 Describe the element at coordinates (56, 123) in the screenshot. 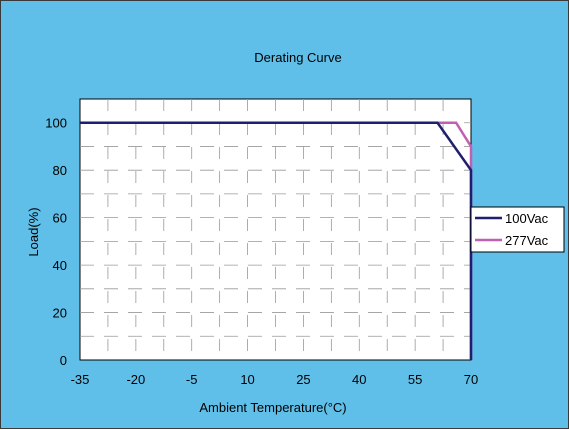

I see `y-tick-label: 100` at that location.